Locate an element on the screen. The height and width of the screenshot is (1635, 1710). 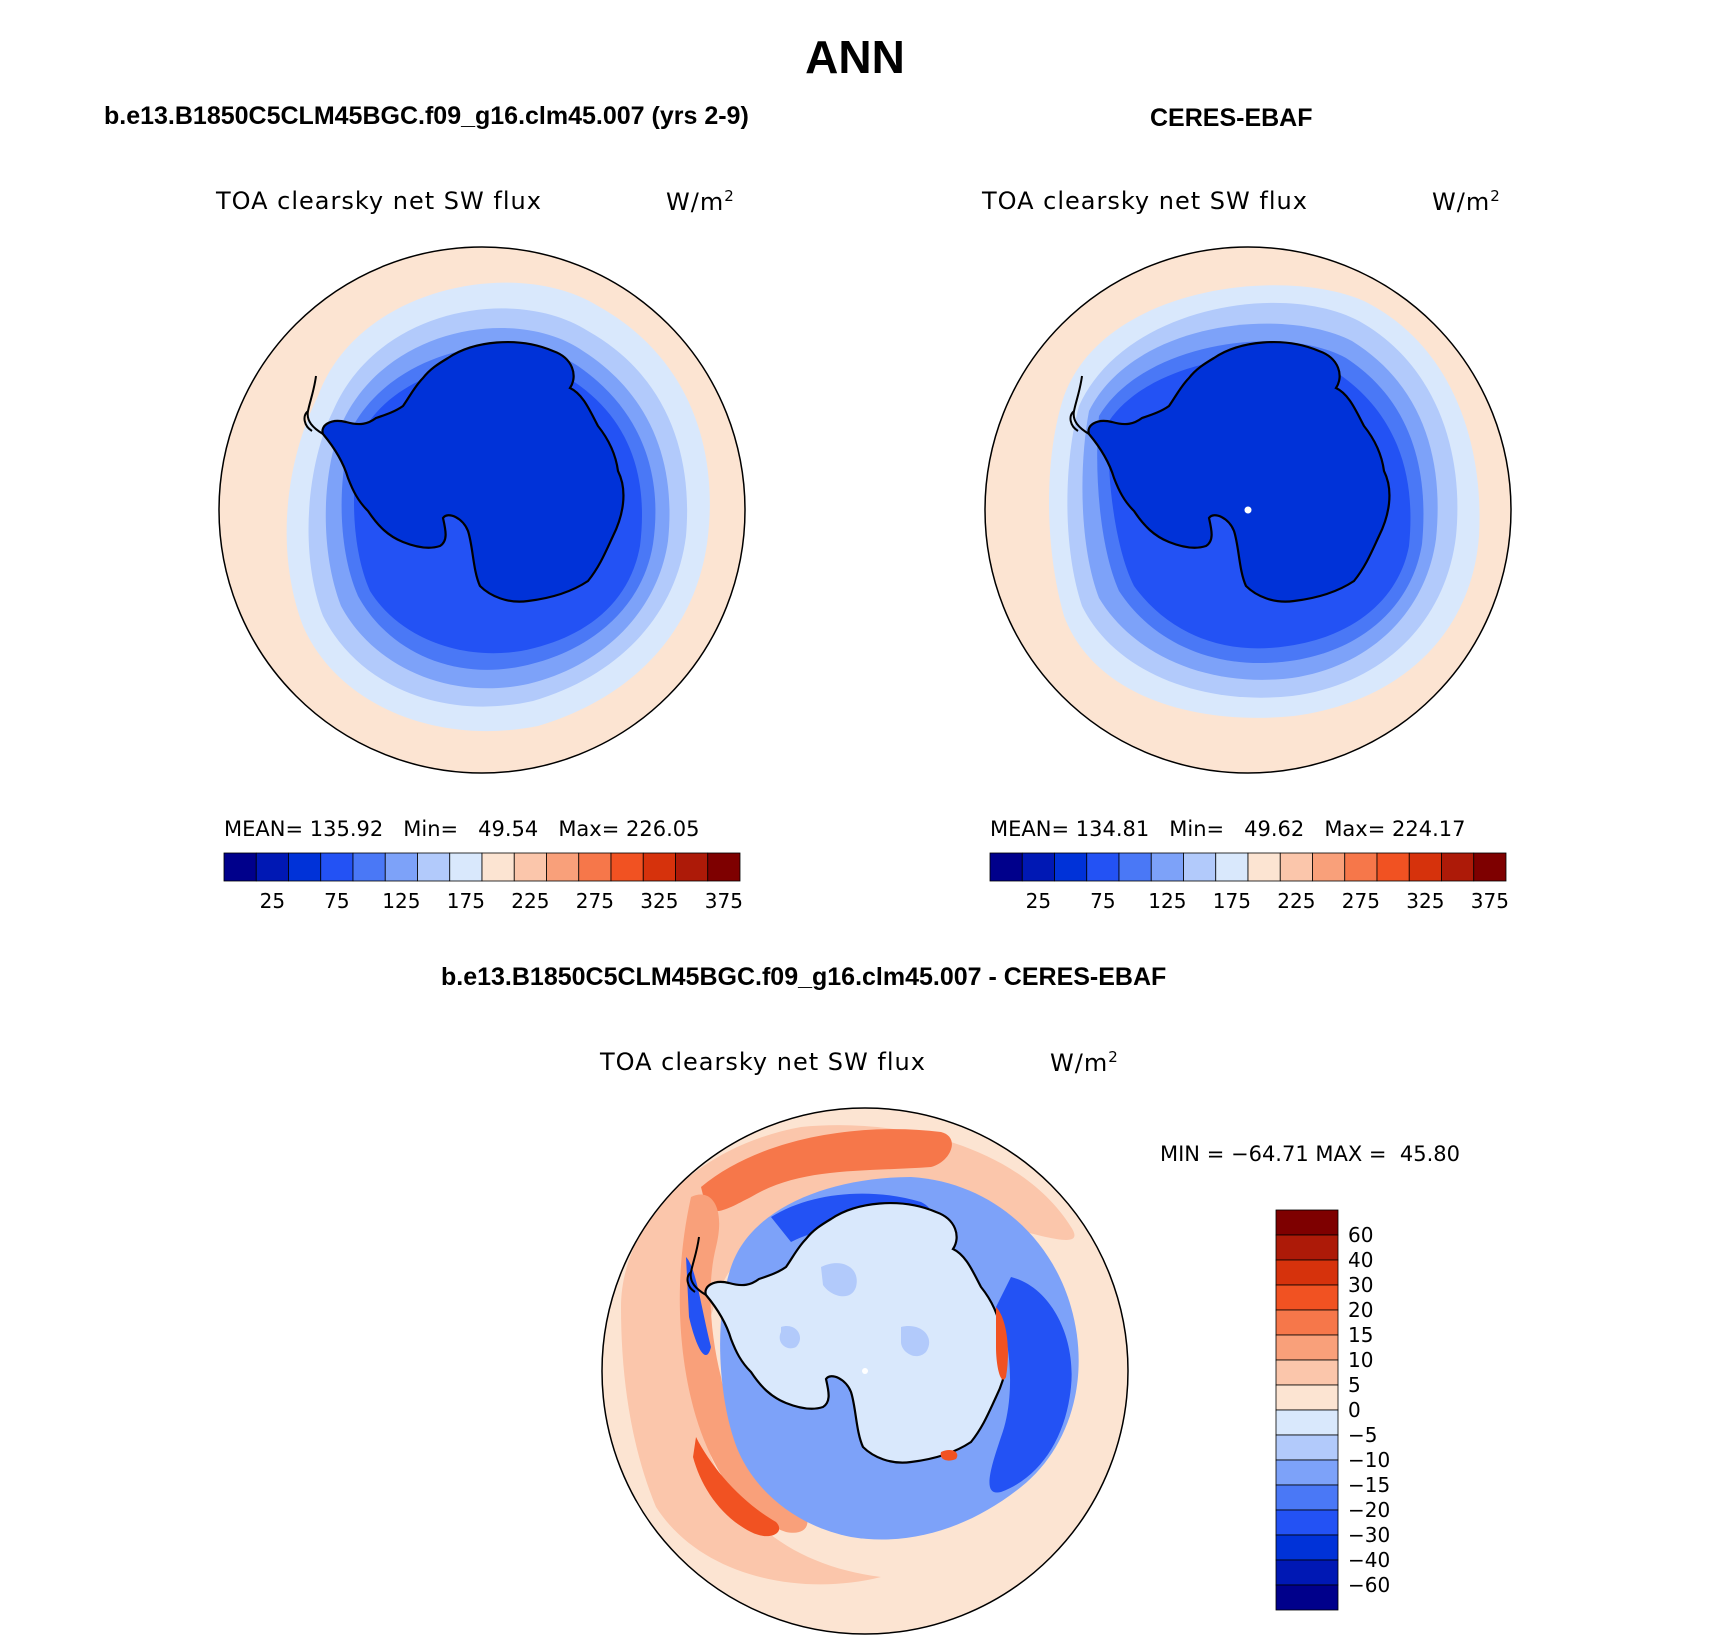
diff-colorbar-tick-label: −15 is located at coordinates (1369, 1485).